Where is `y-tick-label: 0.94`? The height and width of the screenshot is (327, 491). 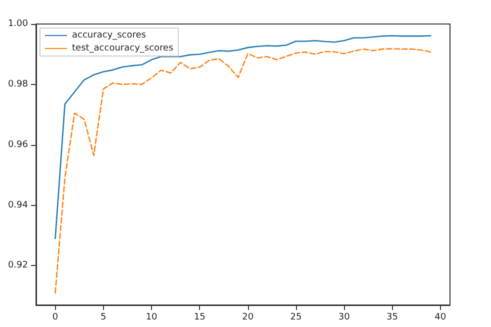
y-tick-label: 0.94 is located at coordinates (18, 205).